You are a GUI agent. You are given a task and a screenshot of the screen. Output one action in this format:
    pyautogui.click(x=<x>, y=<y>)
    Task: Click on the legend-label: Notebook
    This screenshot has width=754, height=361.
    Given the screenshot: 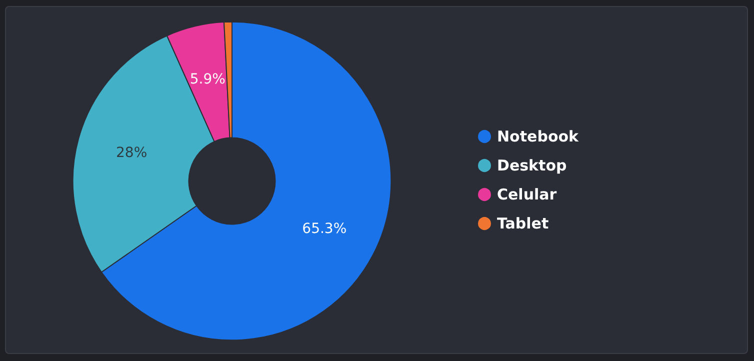 What is the action you would take?
    pyautogui.click(x=538, y=137)
    